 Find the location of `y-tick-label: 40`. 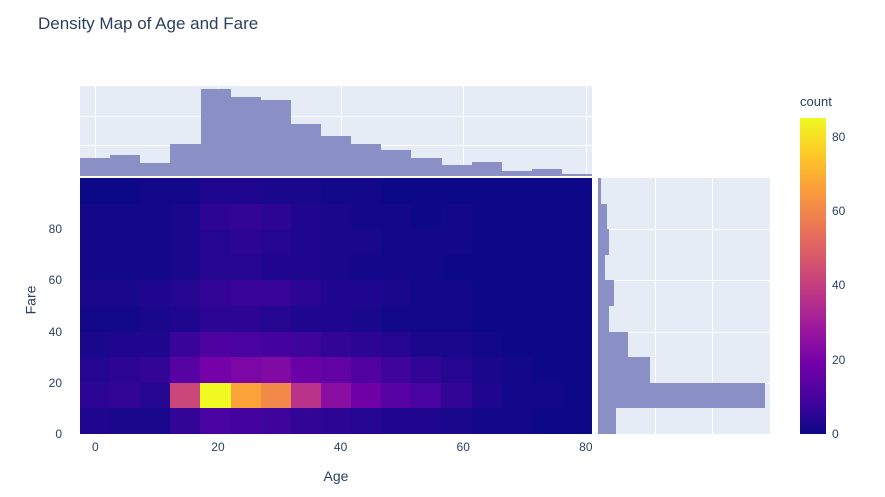

y-tick-label: 40 is located at coordinates (55, 331).